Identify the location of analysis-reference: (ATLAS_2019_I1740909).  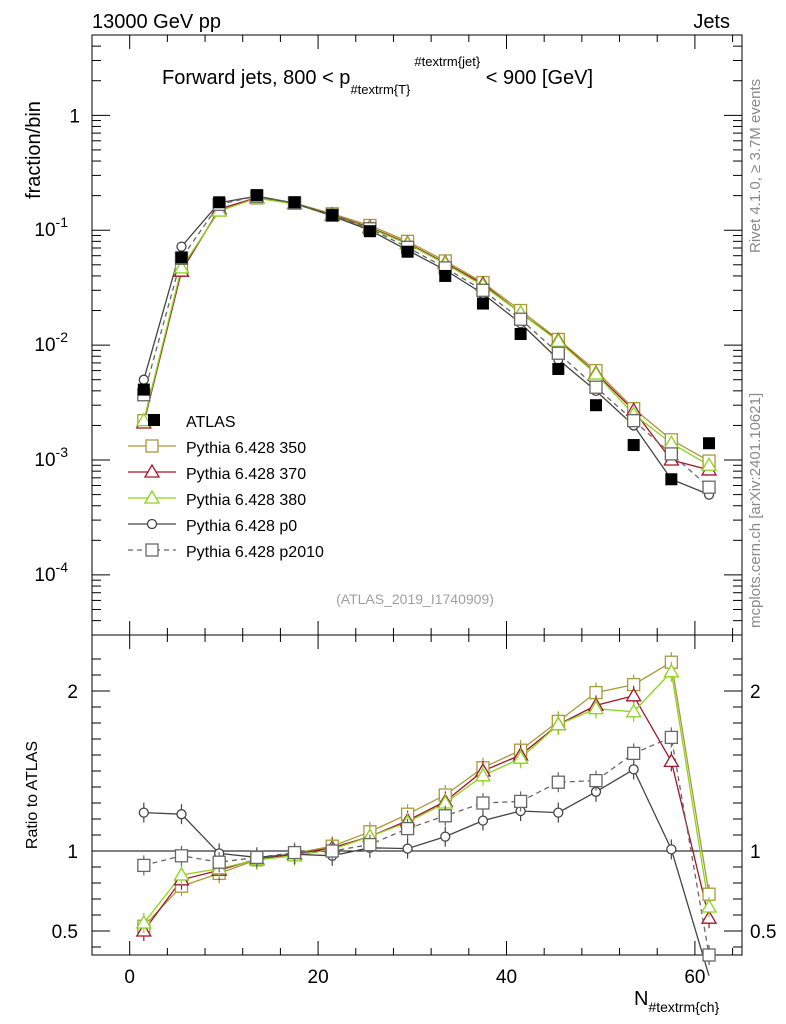
(415, 599).